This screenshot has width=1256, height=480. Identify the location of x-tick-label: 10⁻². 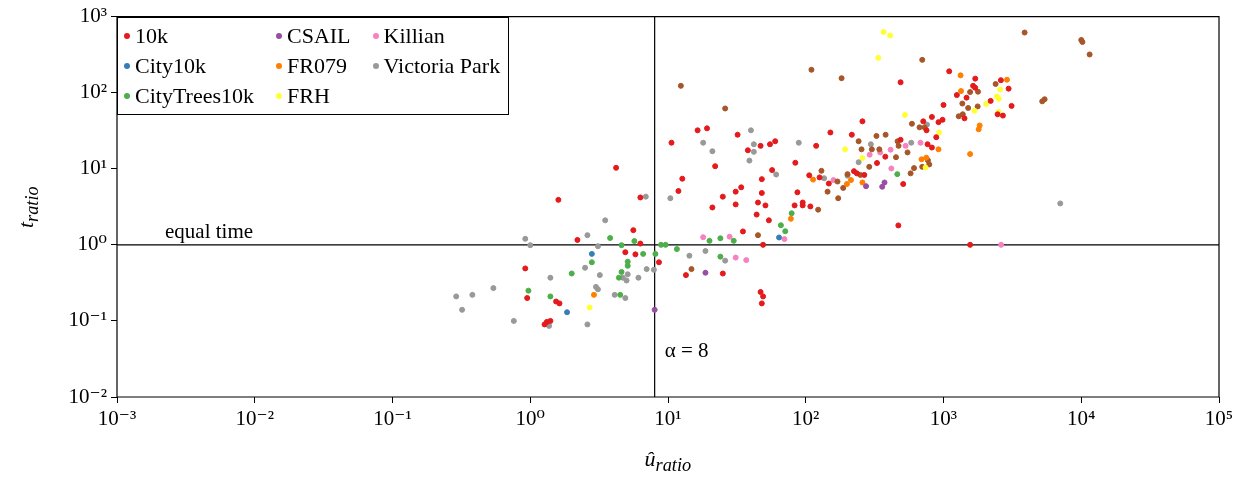
(254, 418).